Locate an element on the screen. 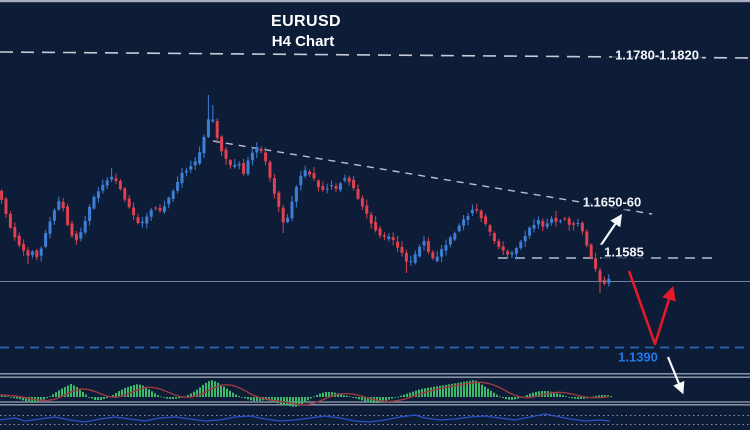  descending-trendline is located at coordinates (432, 177).